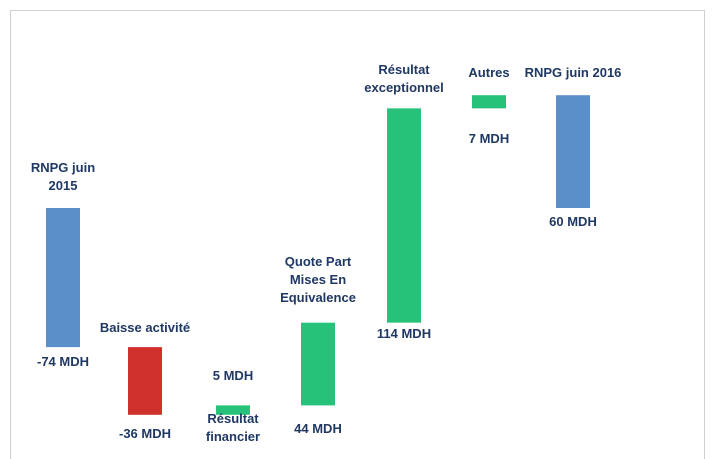 Image resolution: width=714 pixels, height=459 pixels. Describe the element at coordinates (404, 333) in the screenshot. I see `value-label: 114 MDH` at that location.